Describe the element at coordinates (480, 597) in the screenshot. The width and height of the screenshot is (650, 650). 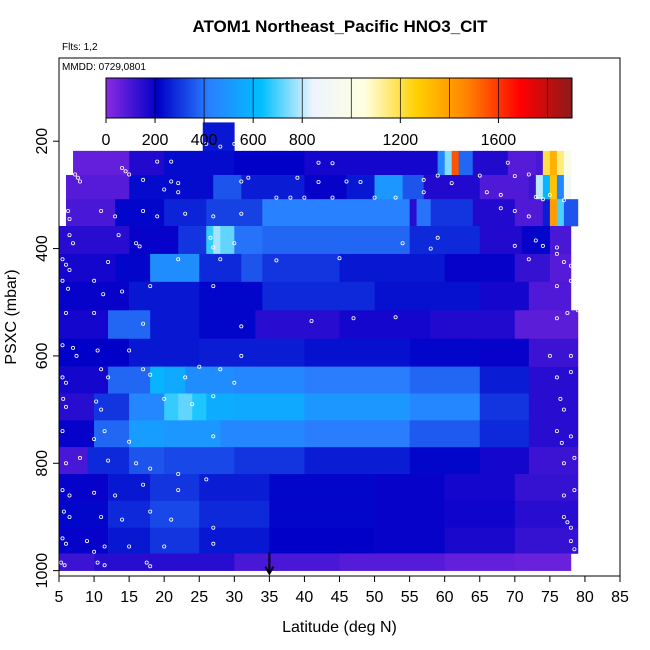
I see `x-tick-label: 65` at that location.